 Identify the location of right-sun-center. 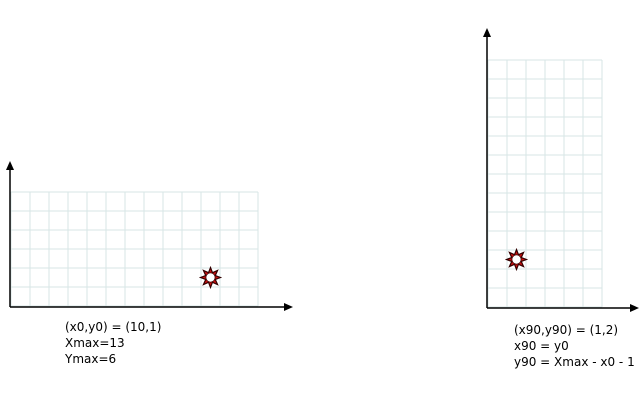
(516, 259).